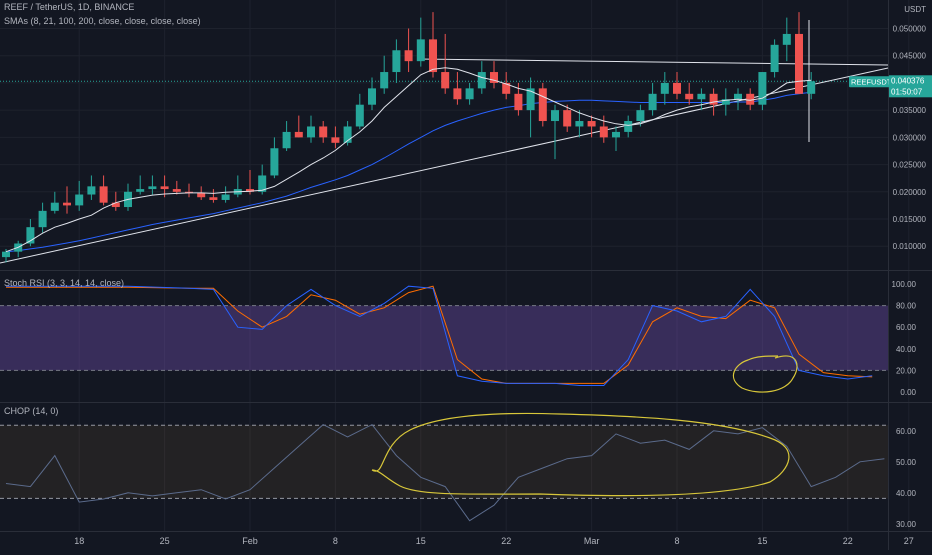  Describe the element at coordinates (580, 454) in the screenshot. I see `chop-circle-annotation` at that location.